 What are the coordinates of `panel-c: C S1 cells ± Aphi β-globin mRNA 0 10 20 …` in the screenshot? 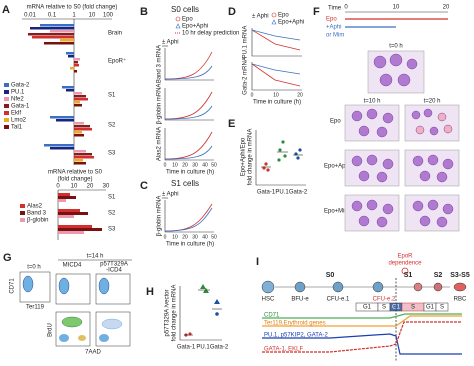 It's located at (178, 213).